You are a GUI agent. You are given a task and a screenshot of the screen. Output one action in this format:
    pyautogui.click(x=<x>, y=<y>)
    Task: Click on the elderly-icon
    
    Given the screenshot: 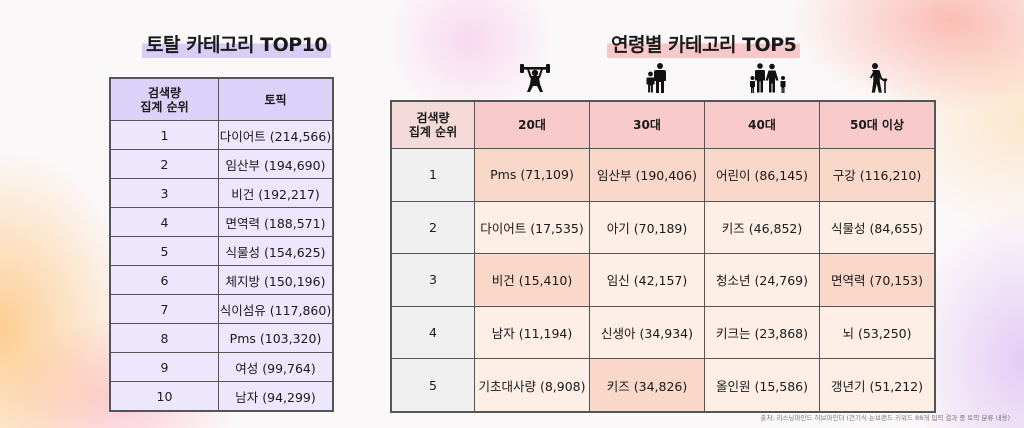 What is the action you would take?
    pyautogui.click(x=878, y=78)
    